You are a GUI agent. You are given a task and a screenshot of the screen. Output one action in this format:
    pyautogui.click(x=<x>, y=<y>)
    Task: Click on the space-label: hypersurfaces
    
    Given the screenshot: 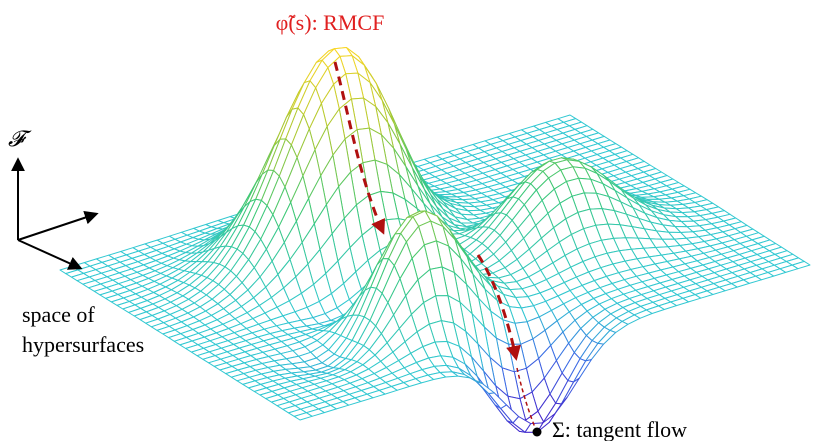 What is the action you would take?
    pyautogui.click(x=83, y=344)
    